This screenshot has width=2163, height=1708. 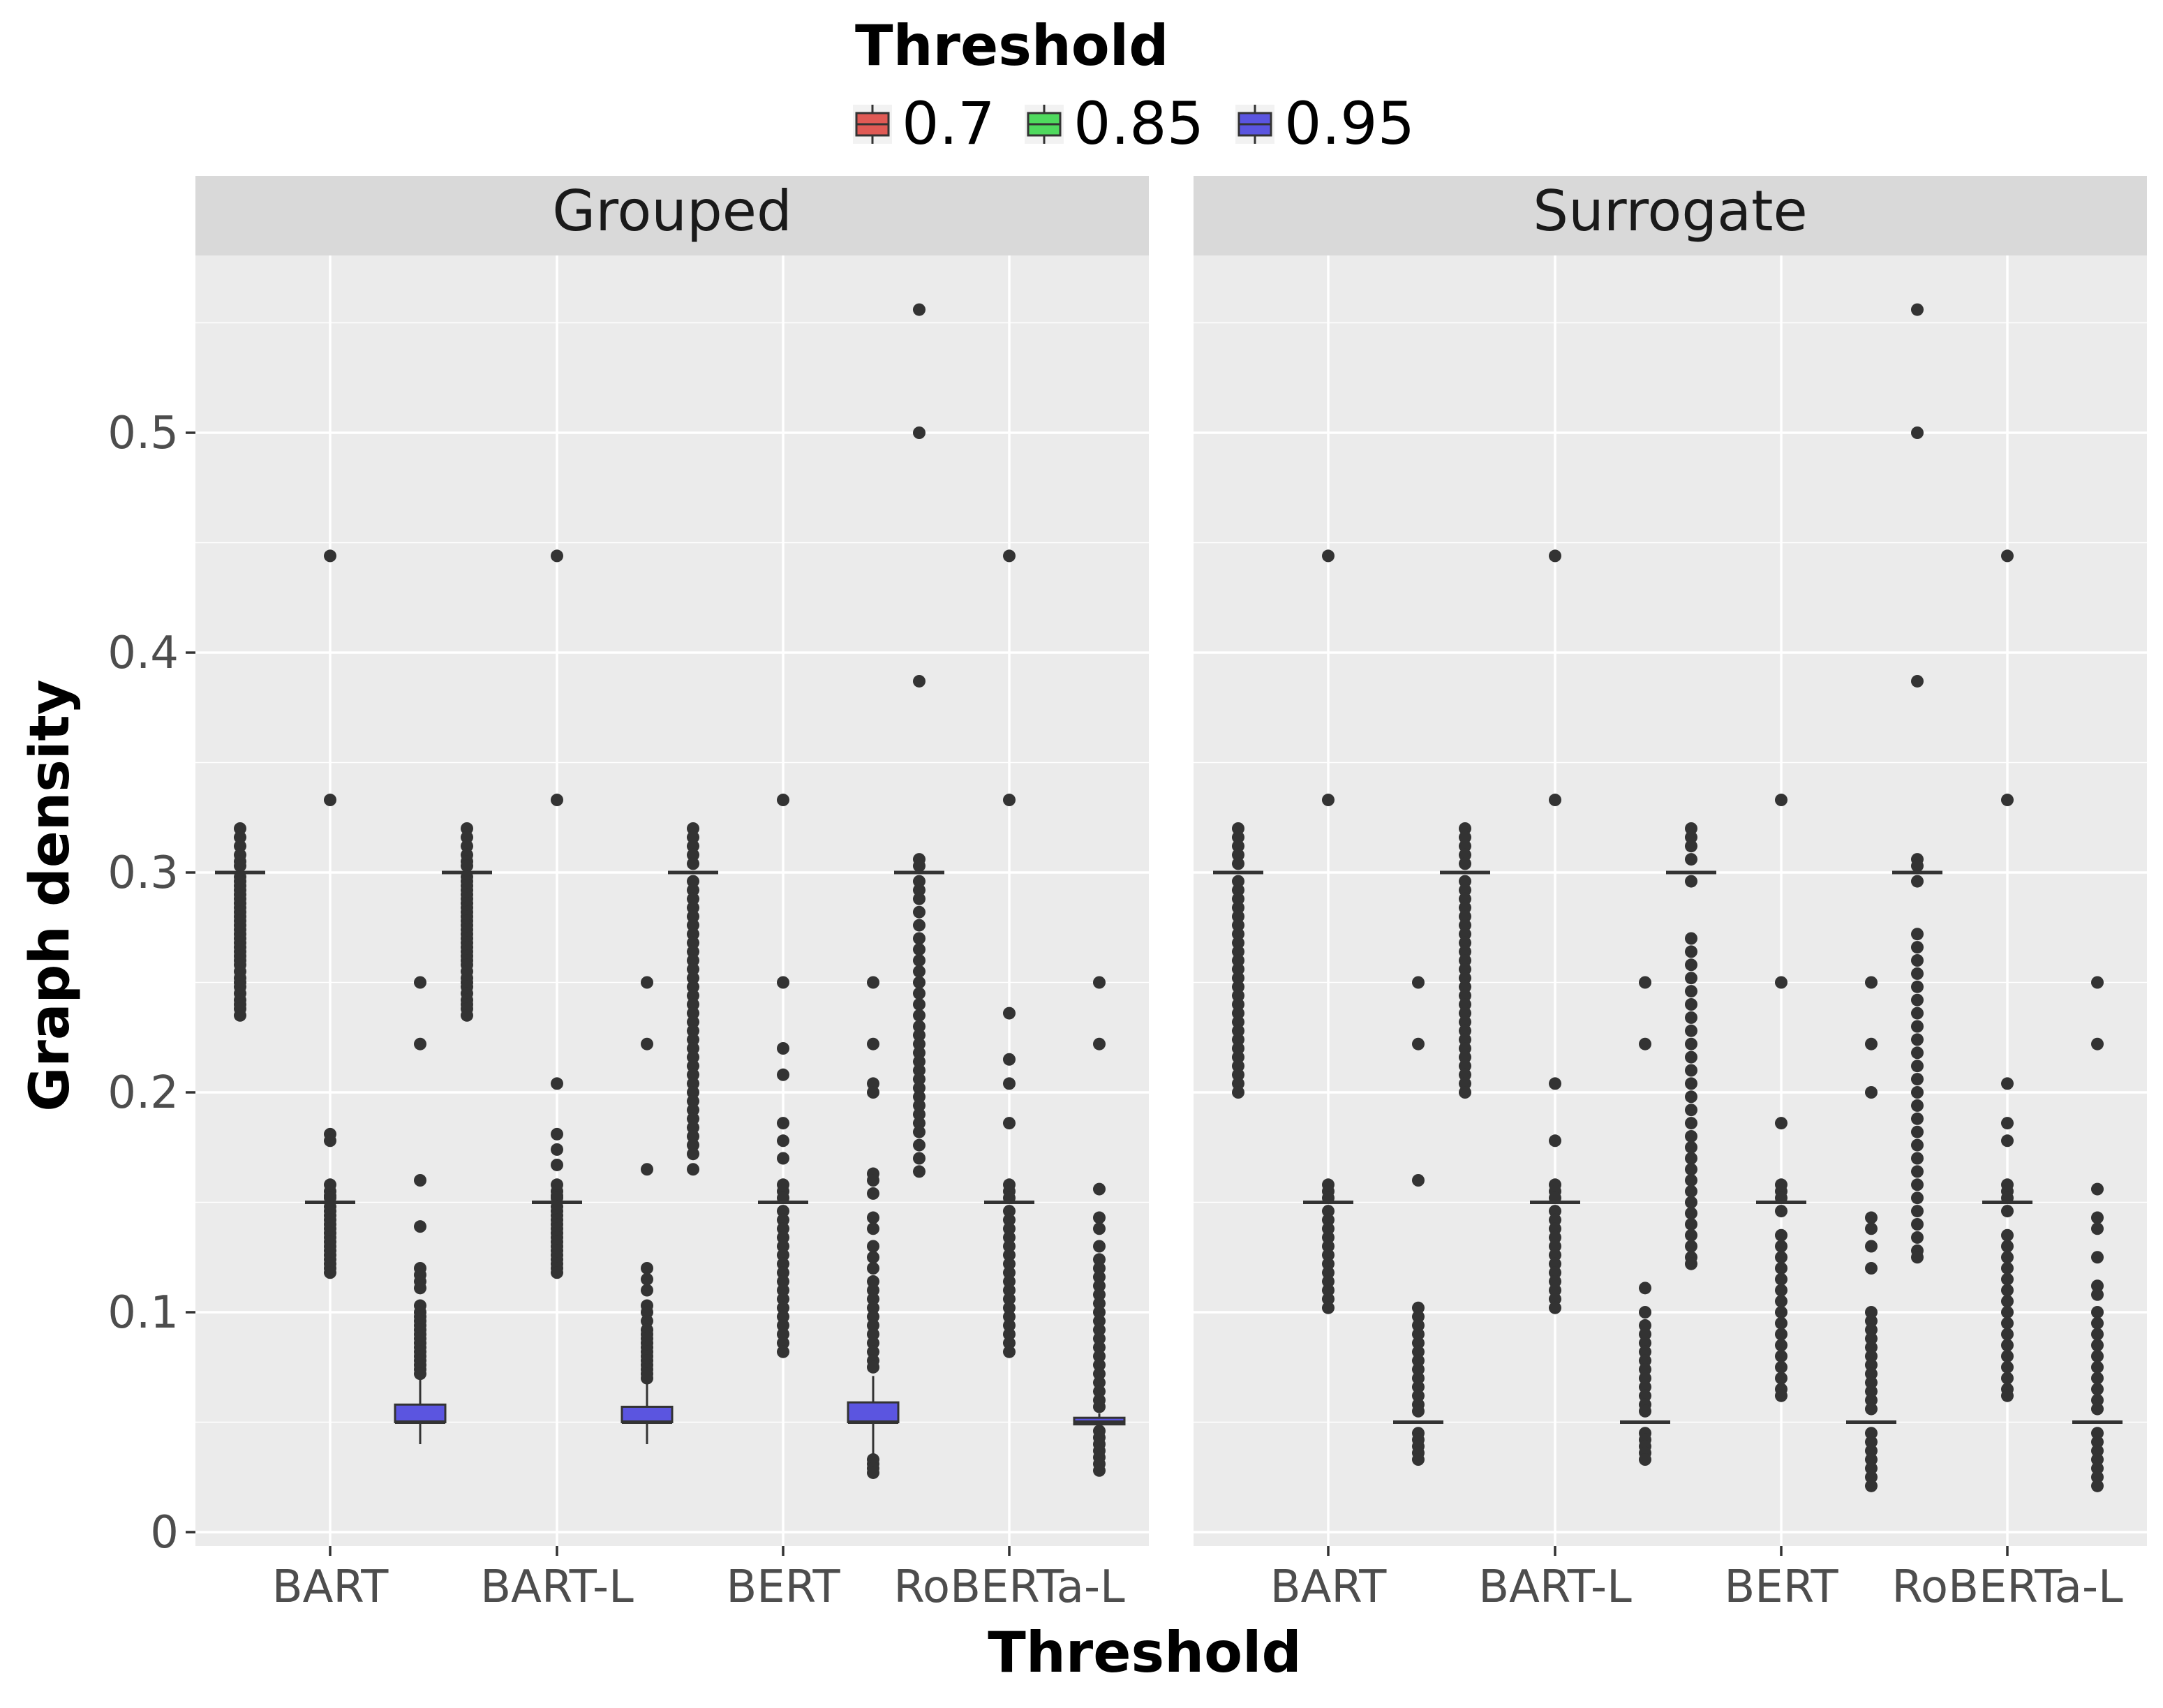 I want to click on x-tick-label: BART, so click(x=330, y=1587).